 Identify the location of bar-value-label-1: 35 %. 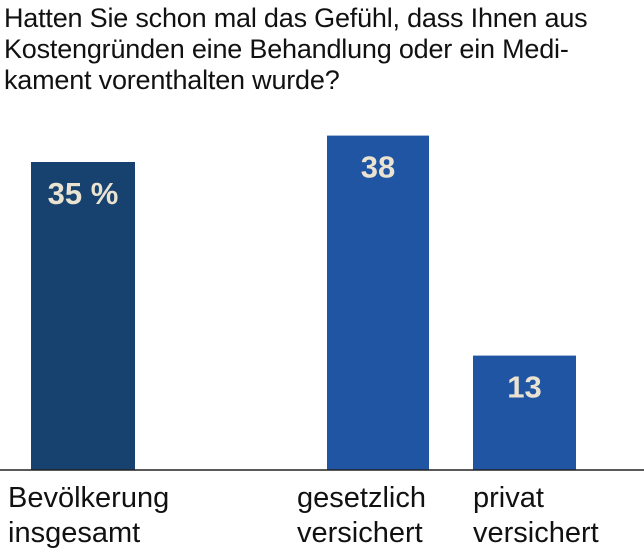
(83, 193).